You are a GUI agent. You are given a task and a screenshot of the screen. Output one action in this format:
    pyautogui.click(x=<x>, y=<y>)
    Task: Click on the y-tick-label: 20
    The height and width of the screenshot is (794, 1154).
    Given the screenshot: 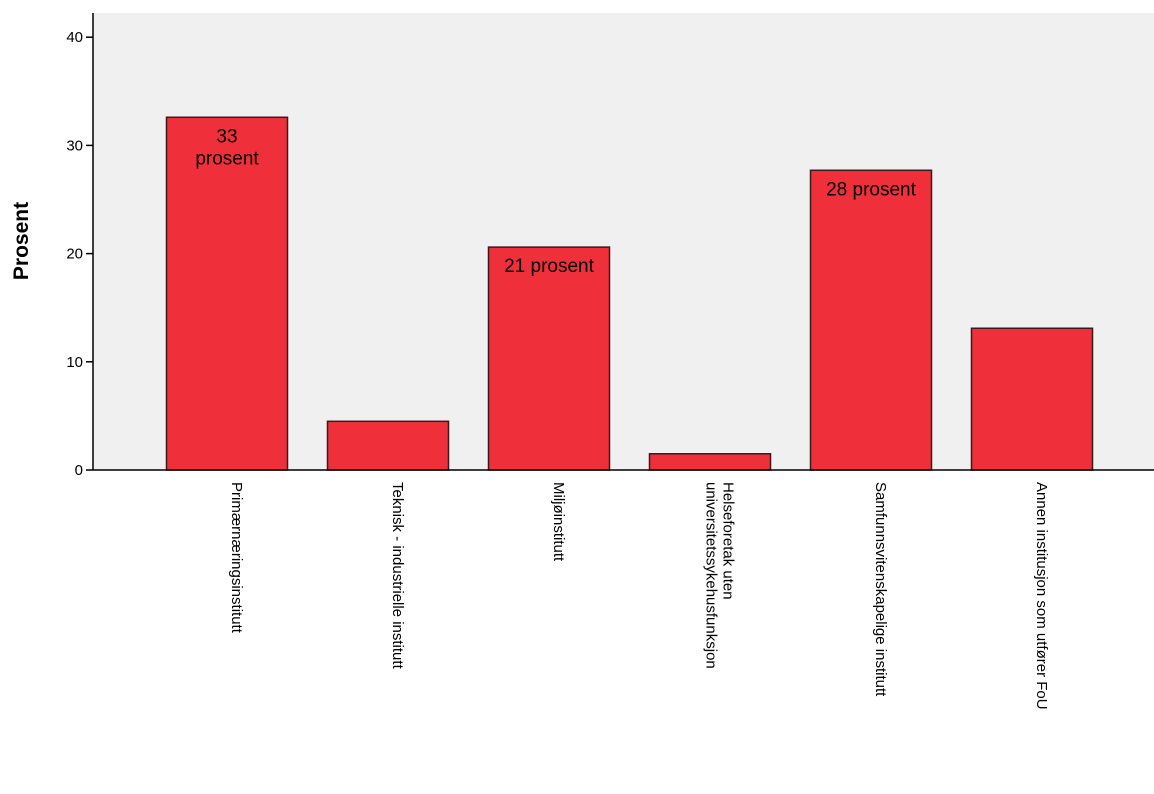 What is the action you would take?
    pyautogui.click(x=74, y=254)
    